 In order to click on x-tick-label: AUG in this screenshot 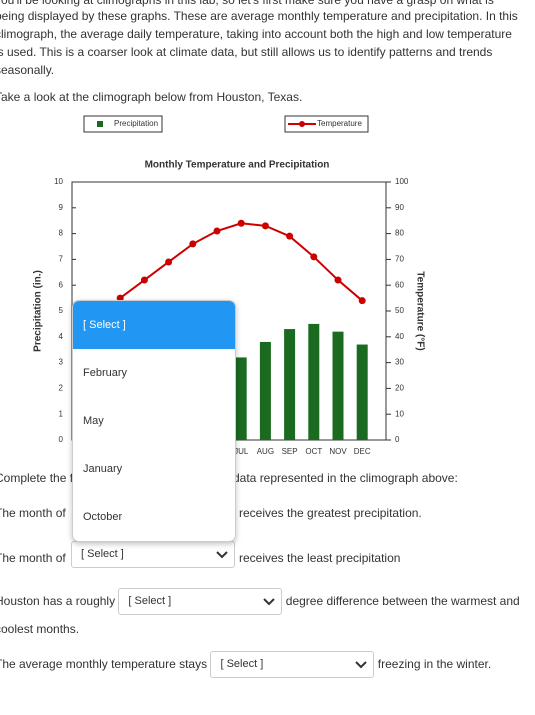, I will do `click(265, 451)`.